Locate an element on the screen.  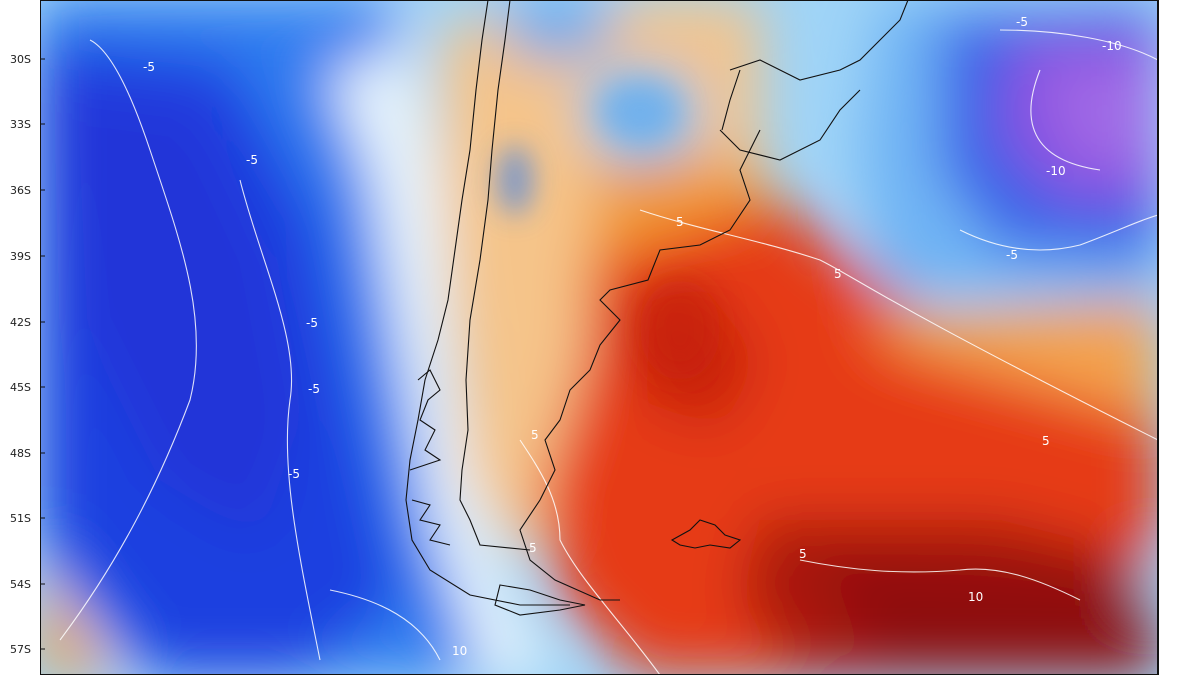
lat-label-36s: 36S is located at coordinates (20, 190).